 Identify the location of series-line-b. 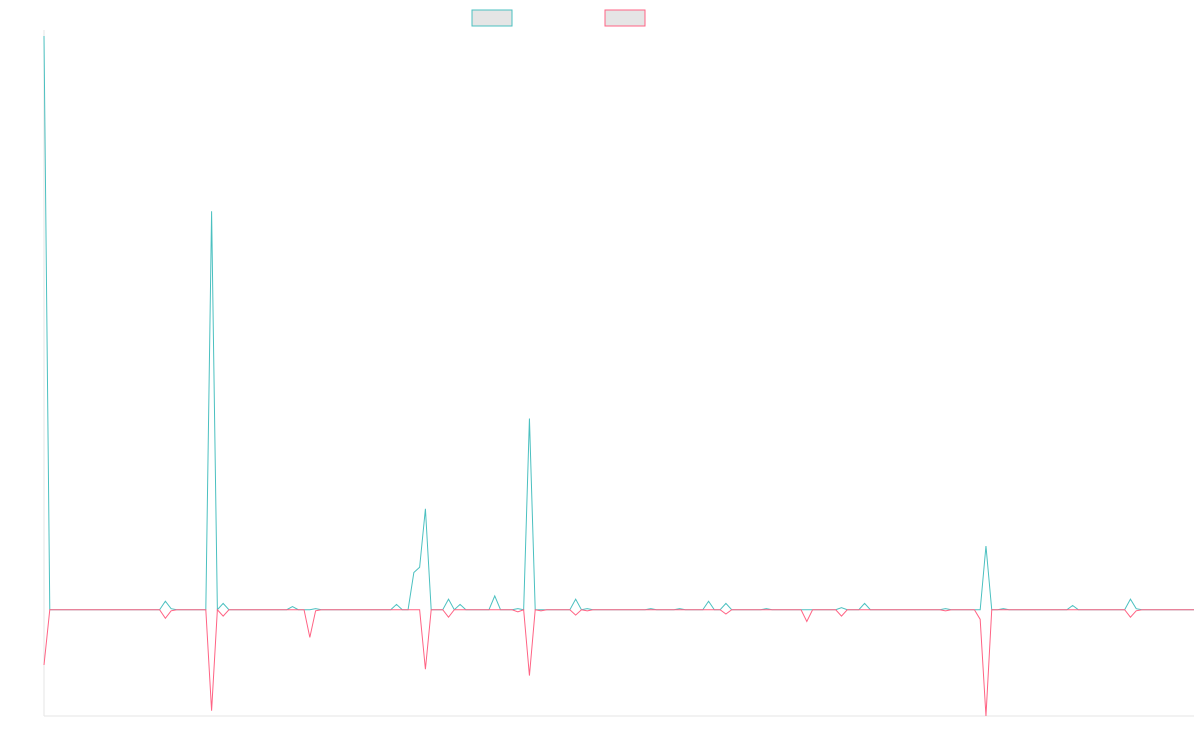
(618, 662).